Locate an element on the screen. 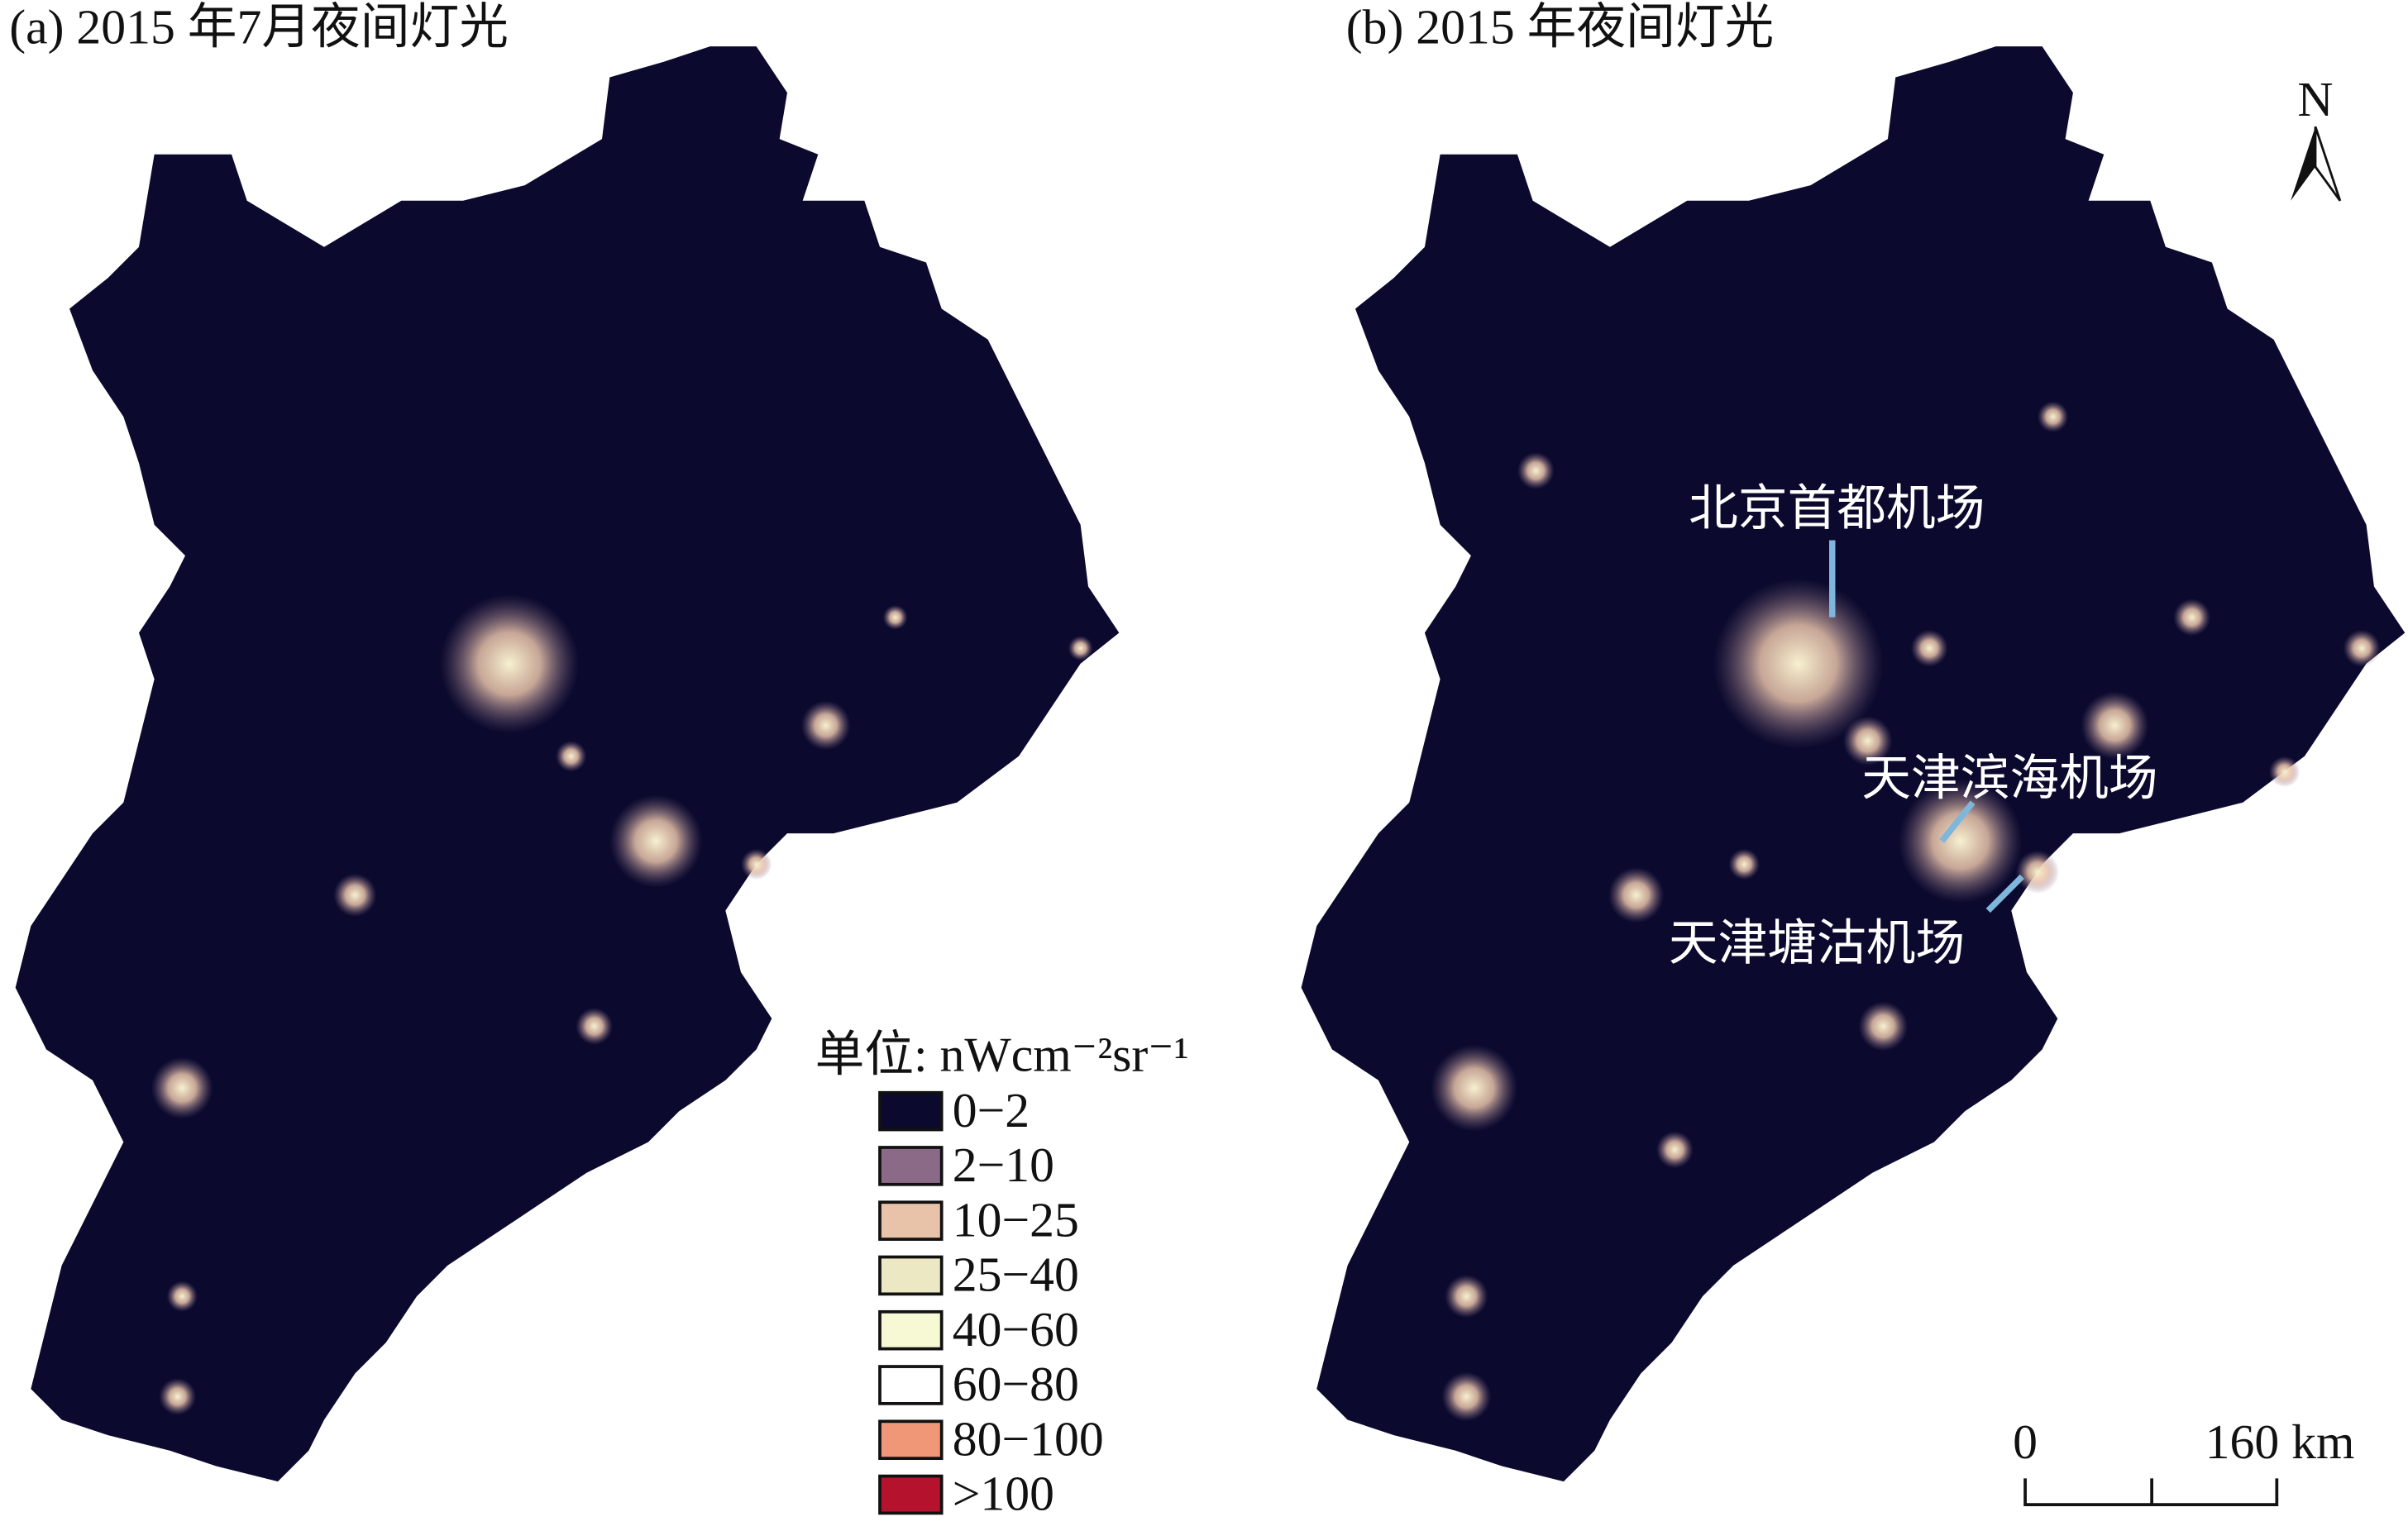 The height and width of the screenshot is (1531, 2408). legend-label: >100 is located at coordinates (1003, 1494).